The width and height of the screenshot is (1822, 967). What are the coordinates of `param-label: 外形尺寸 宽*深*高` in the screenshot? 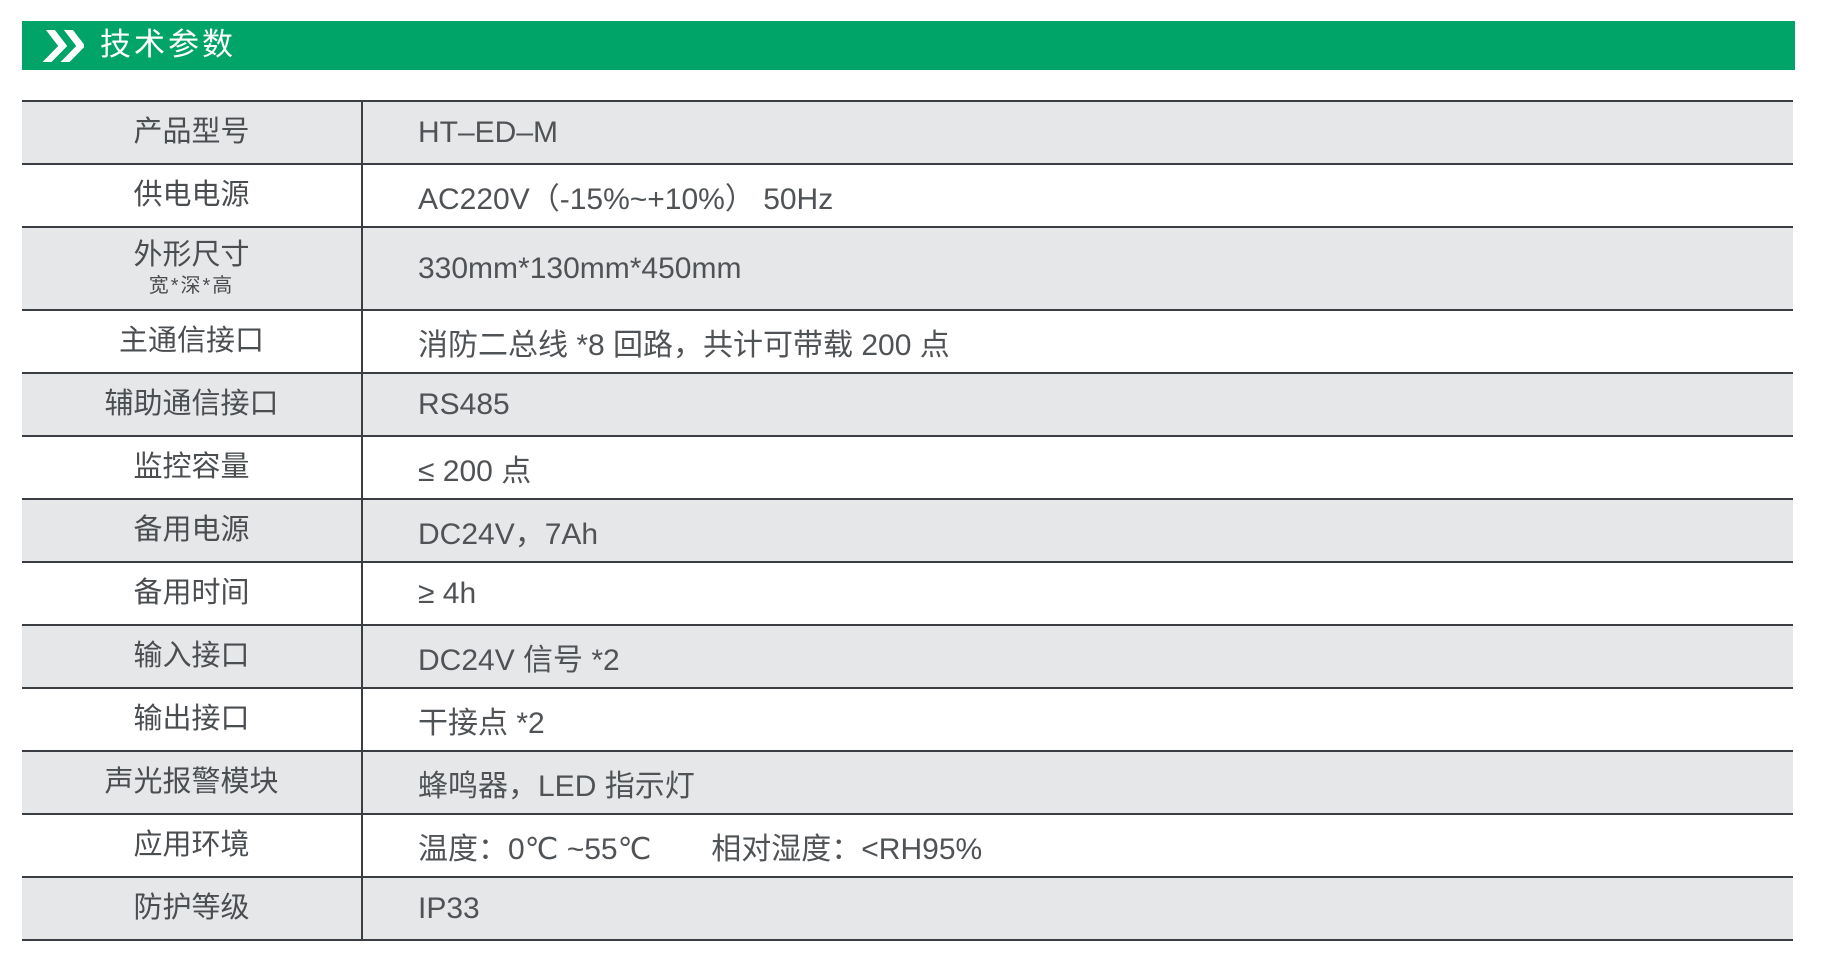 It's located at (192, 268).